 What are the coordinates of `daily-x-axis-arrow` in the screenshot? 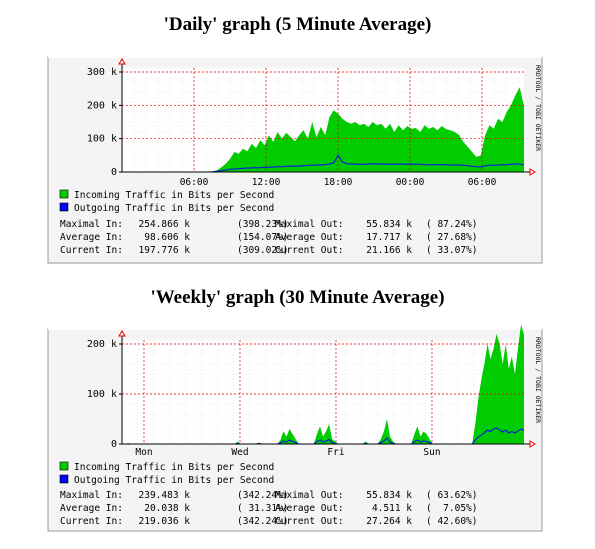 It's located at (532, 172).